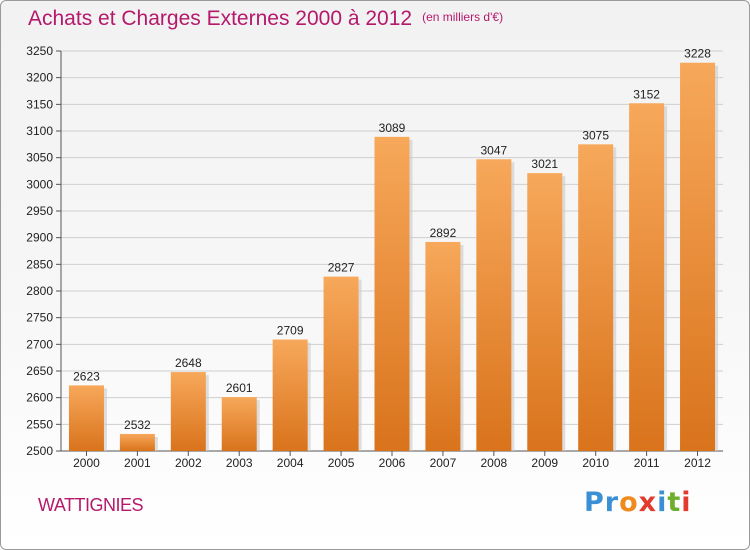 Image resolution: width=750 pixels, height=550 pixels. I want to click on y-tick-label: 2550, so click(39, 424).